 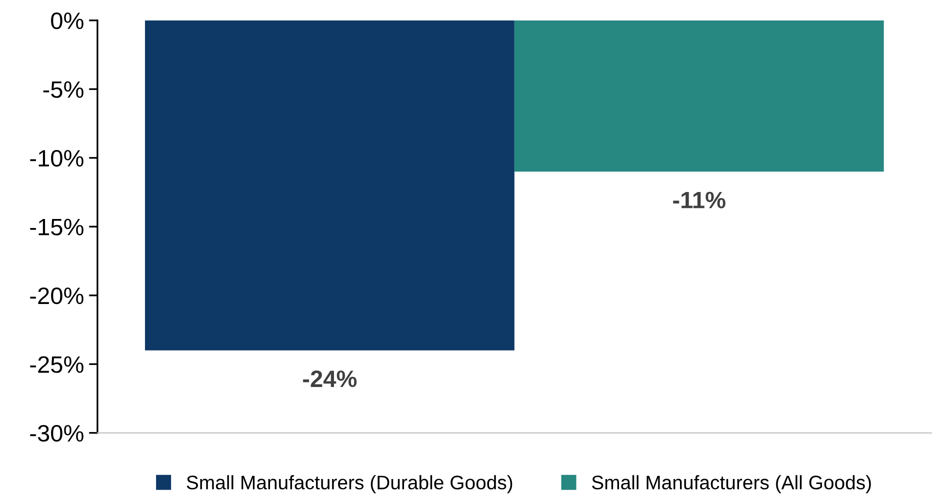 I want to click on data-label: -24%, so click(x=330, y=379).